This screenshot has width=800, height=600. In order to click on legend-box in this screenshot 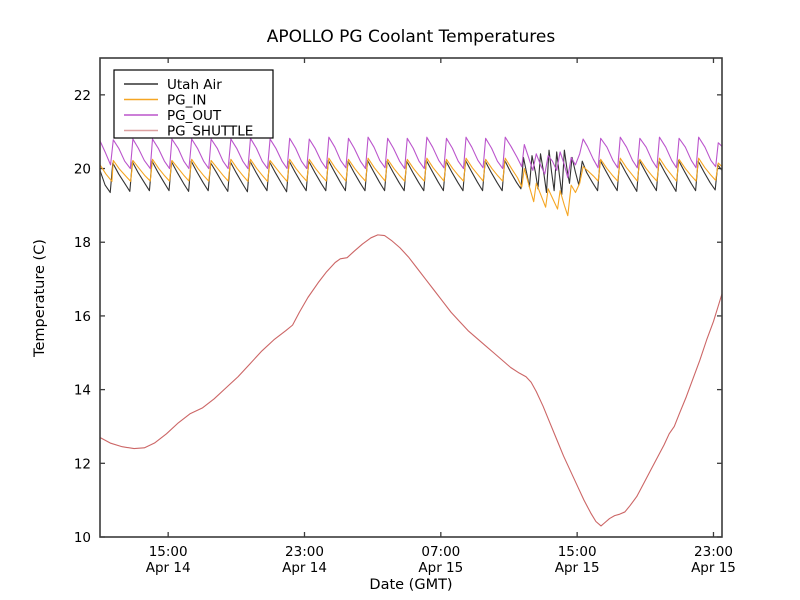, I will do `click(193, 104)`.